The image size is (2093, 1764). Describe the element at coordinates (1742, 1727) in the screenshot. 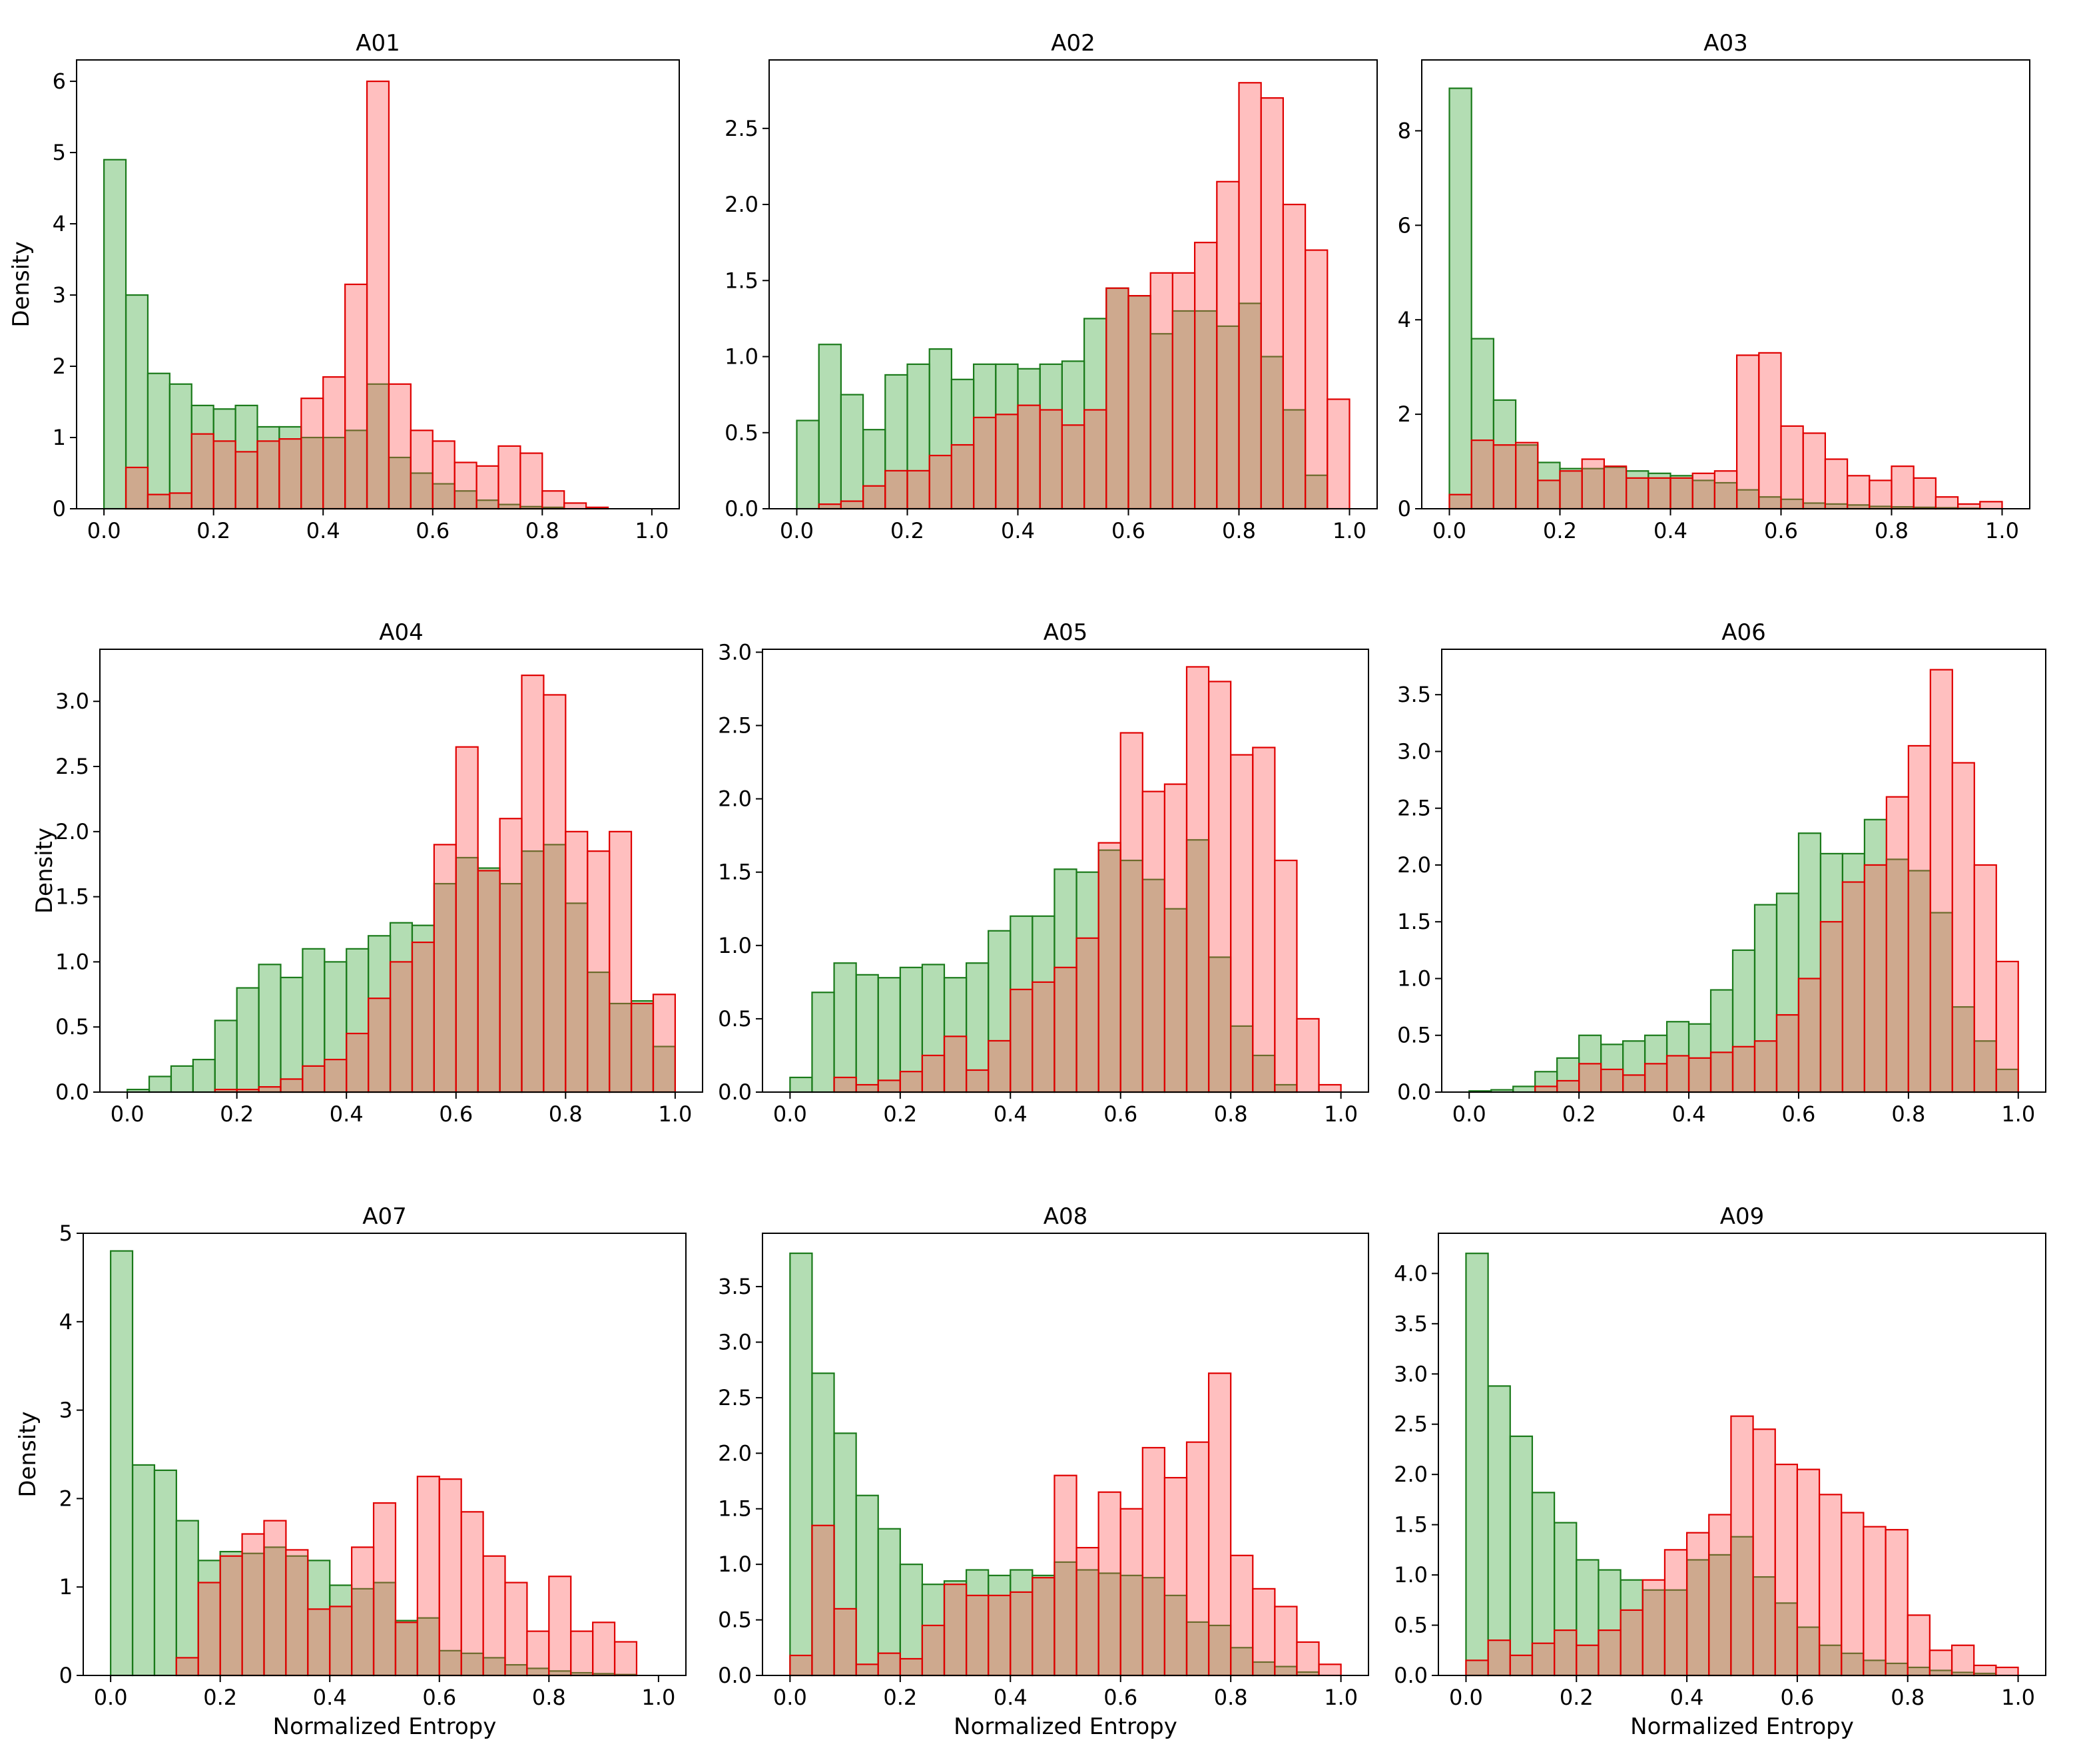

I see `x-axis-label: Normalized Entropy` at that location.